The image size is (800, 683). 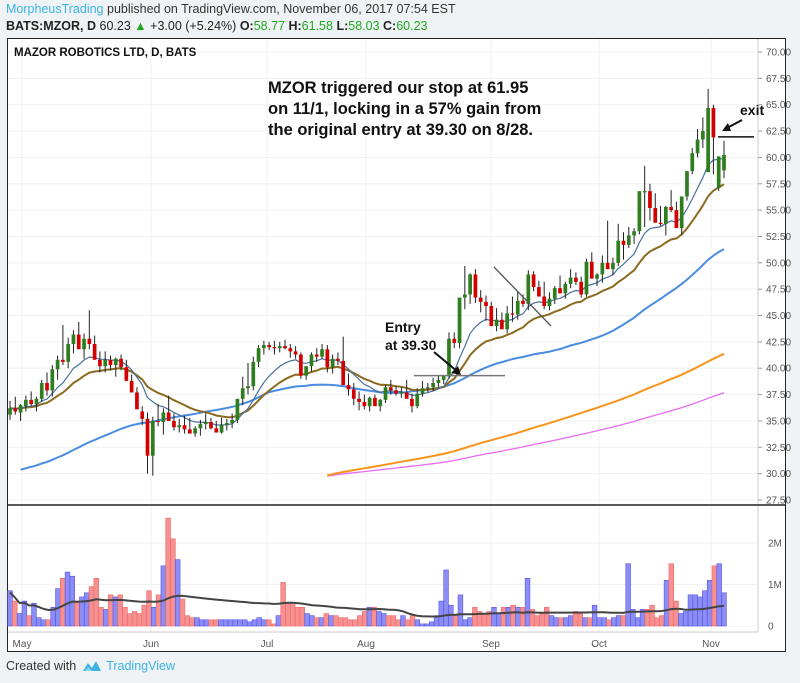 I want to click on annotation-line: on 11/1, locking in a 57% gain from, so click(x=405, y=109).